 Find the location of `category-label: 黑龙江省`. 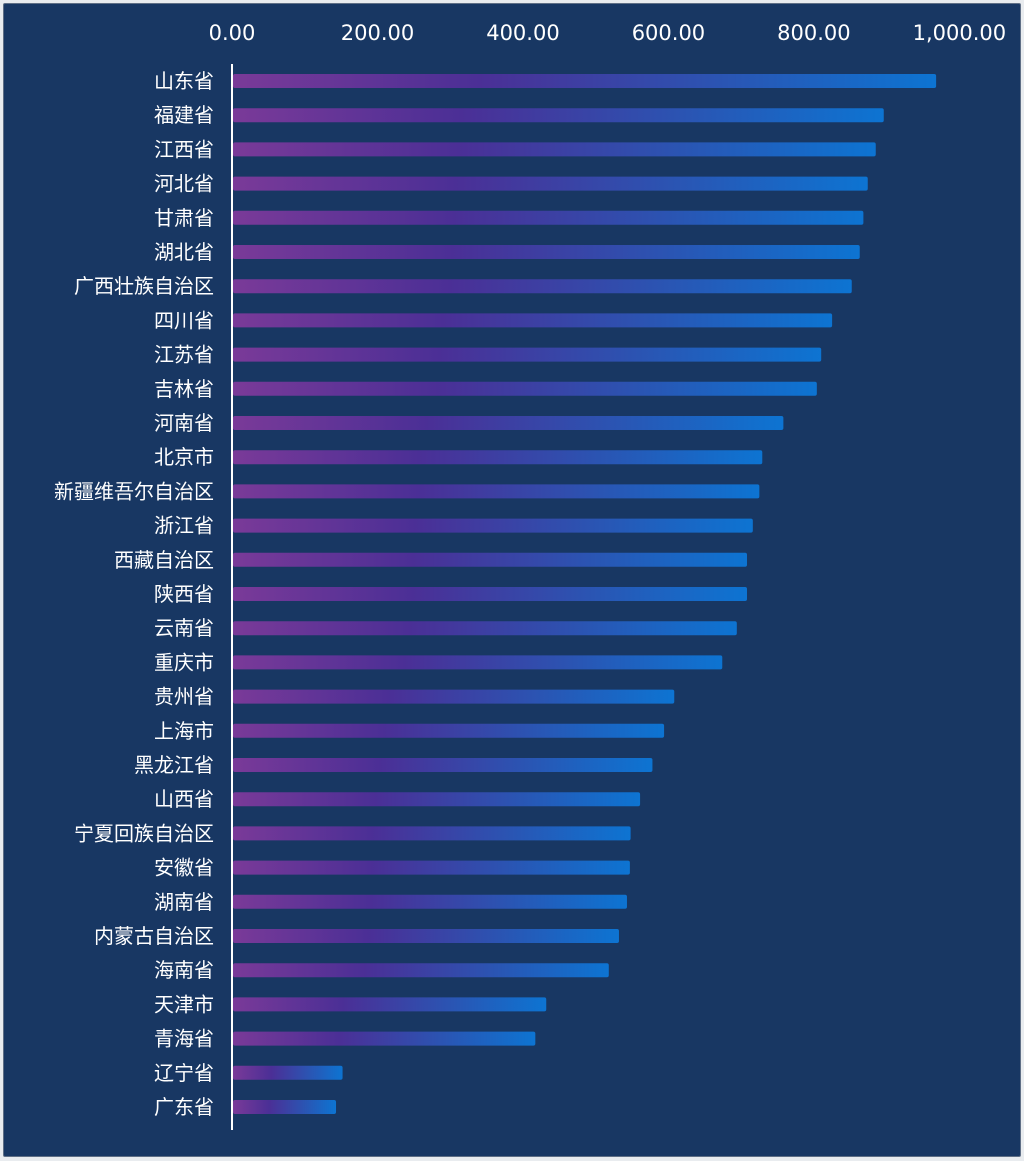

category-label: 黑龙江省 is located at coordinates (174, 765).